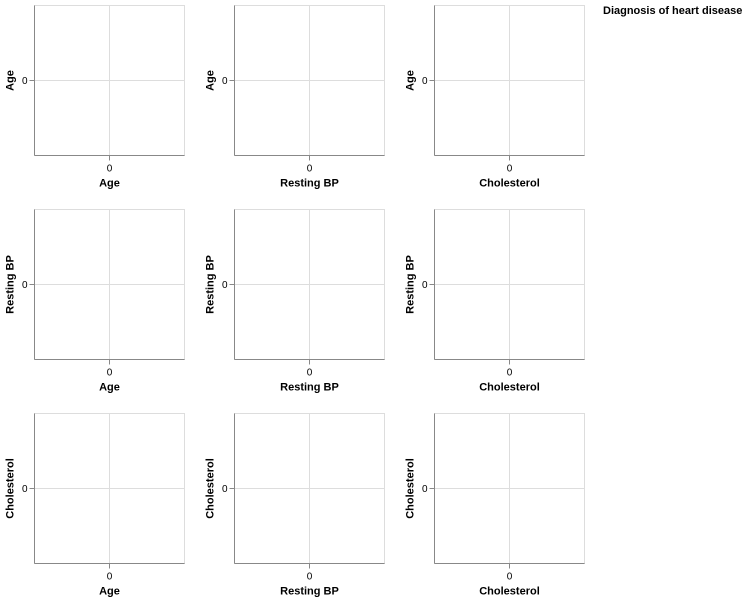  Describe the element at coordinates (495, 505) in the screenshot. I see `panel-cholesterol-vs-cholesterol: 0 0 Cholesterol Cholesterol` at that location.